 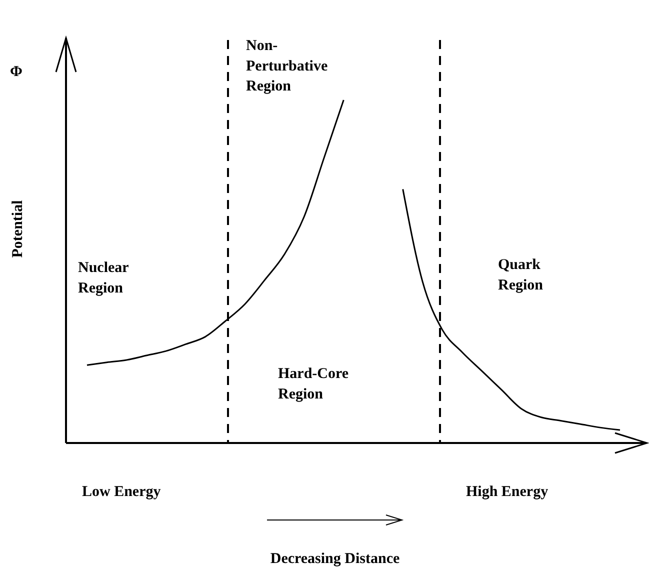 I want to click on text: Decreasing Distance, so click(x=335, y=559).